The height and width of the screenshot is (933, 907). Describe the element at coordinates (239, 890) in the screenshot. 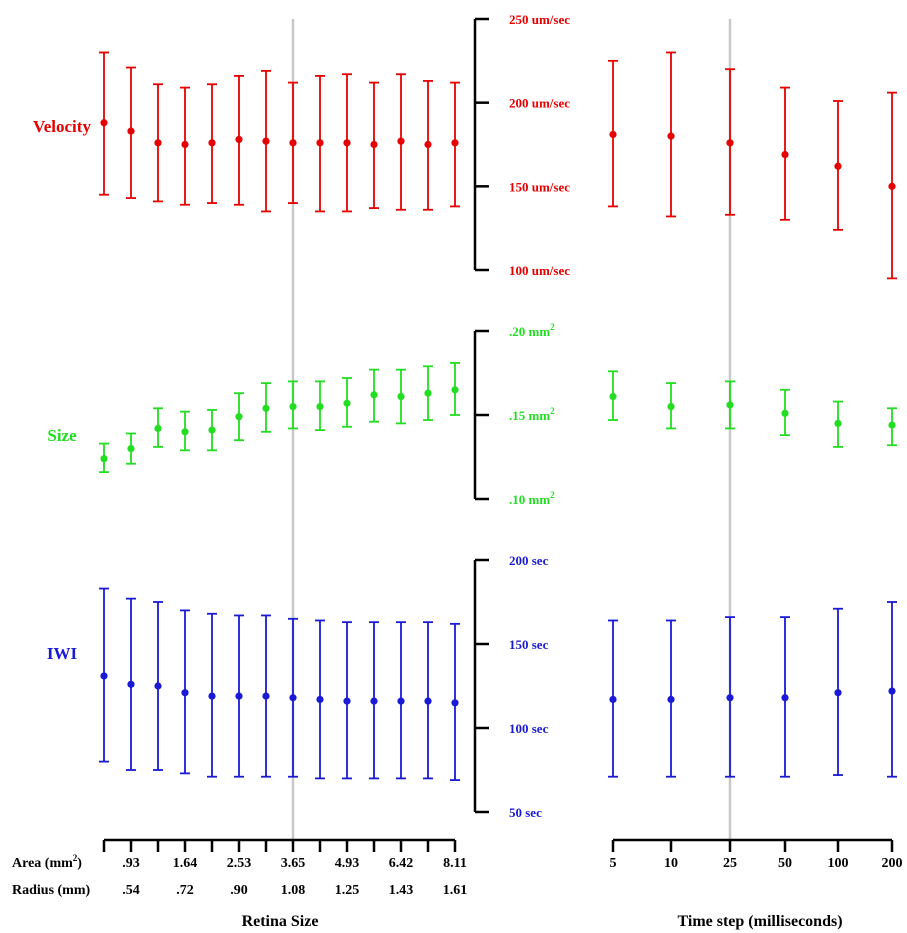

I see `radius-tick-label: .90` at that location.